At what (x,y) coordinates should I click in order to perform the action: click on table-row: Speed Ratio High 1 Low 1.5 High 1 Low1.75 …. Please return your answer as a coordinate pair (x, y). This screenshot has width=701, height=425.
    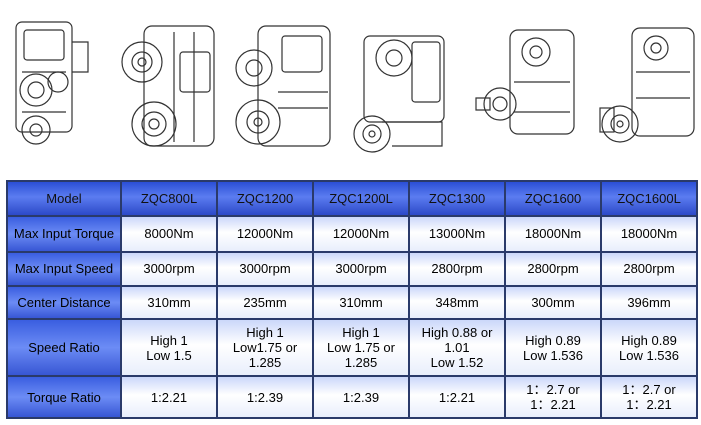
    Looking at the image, I should click on (352, 348).